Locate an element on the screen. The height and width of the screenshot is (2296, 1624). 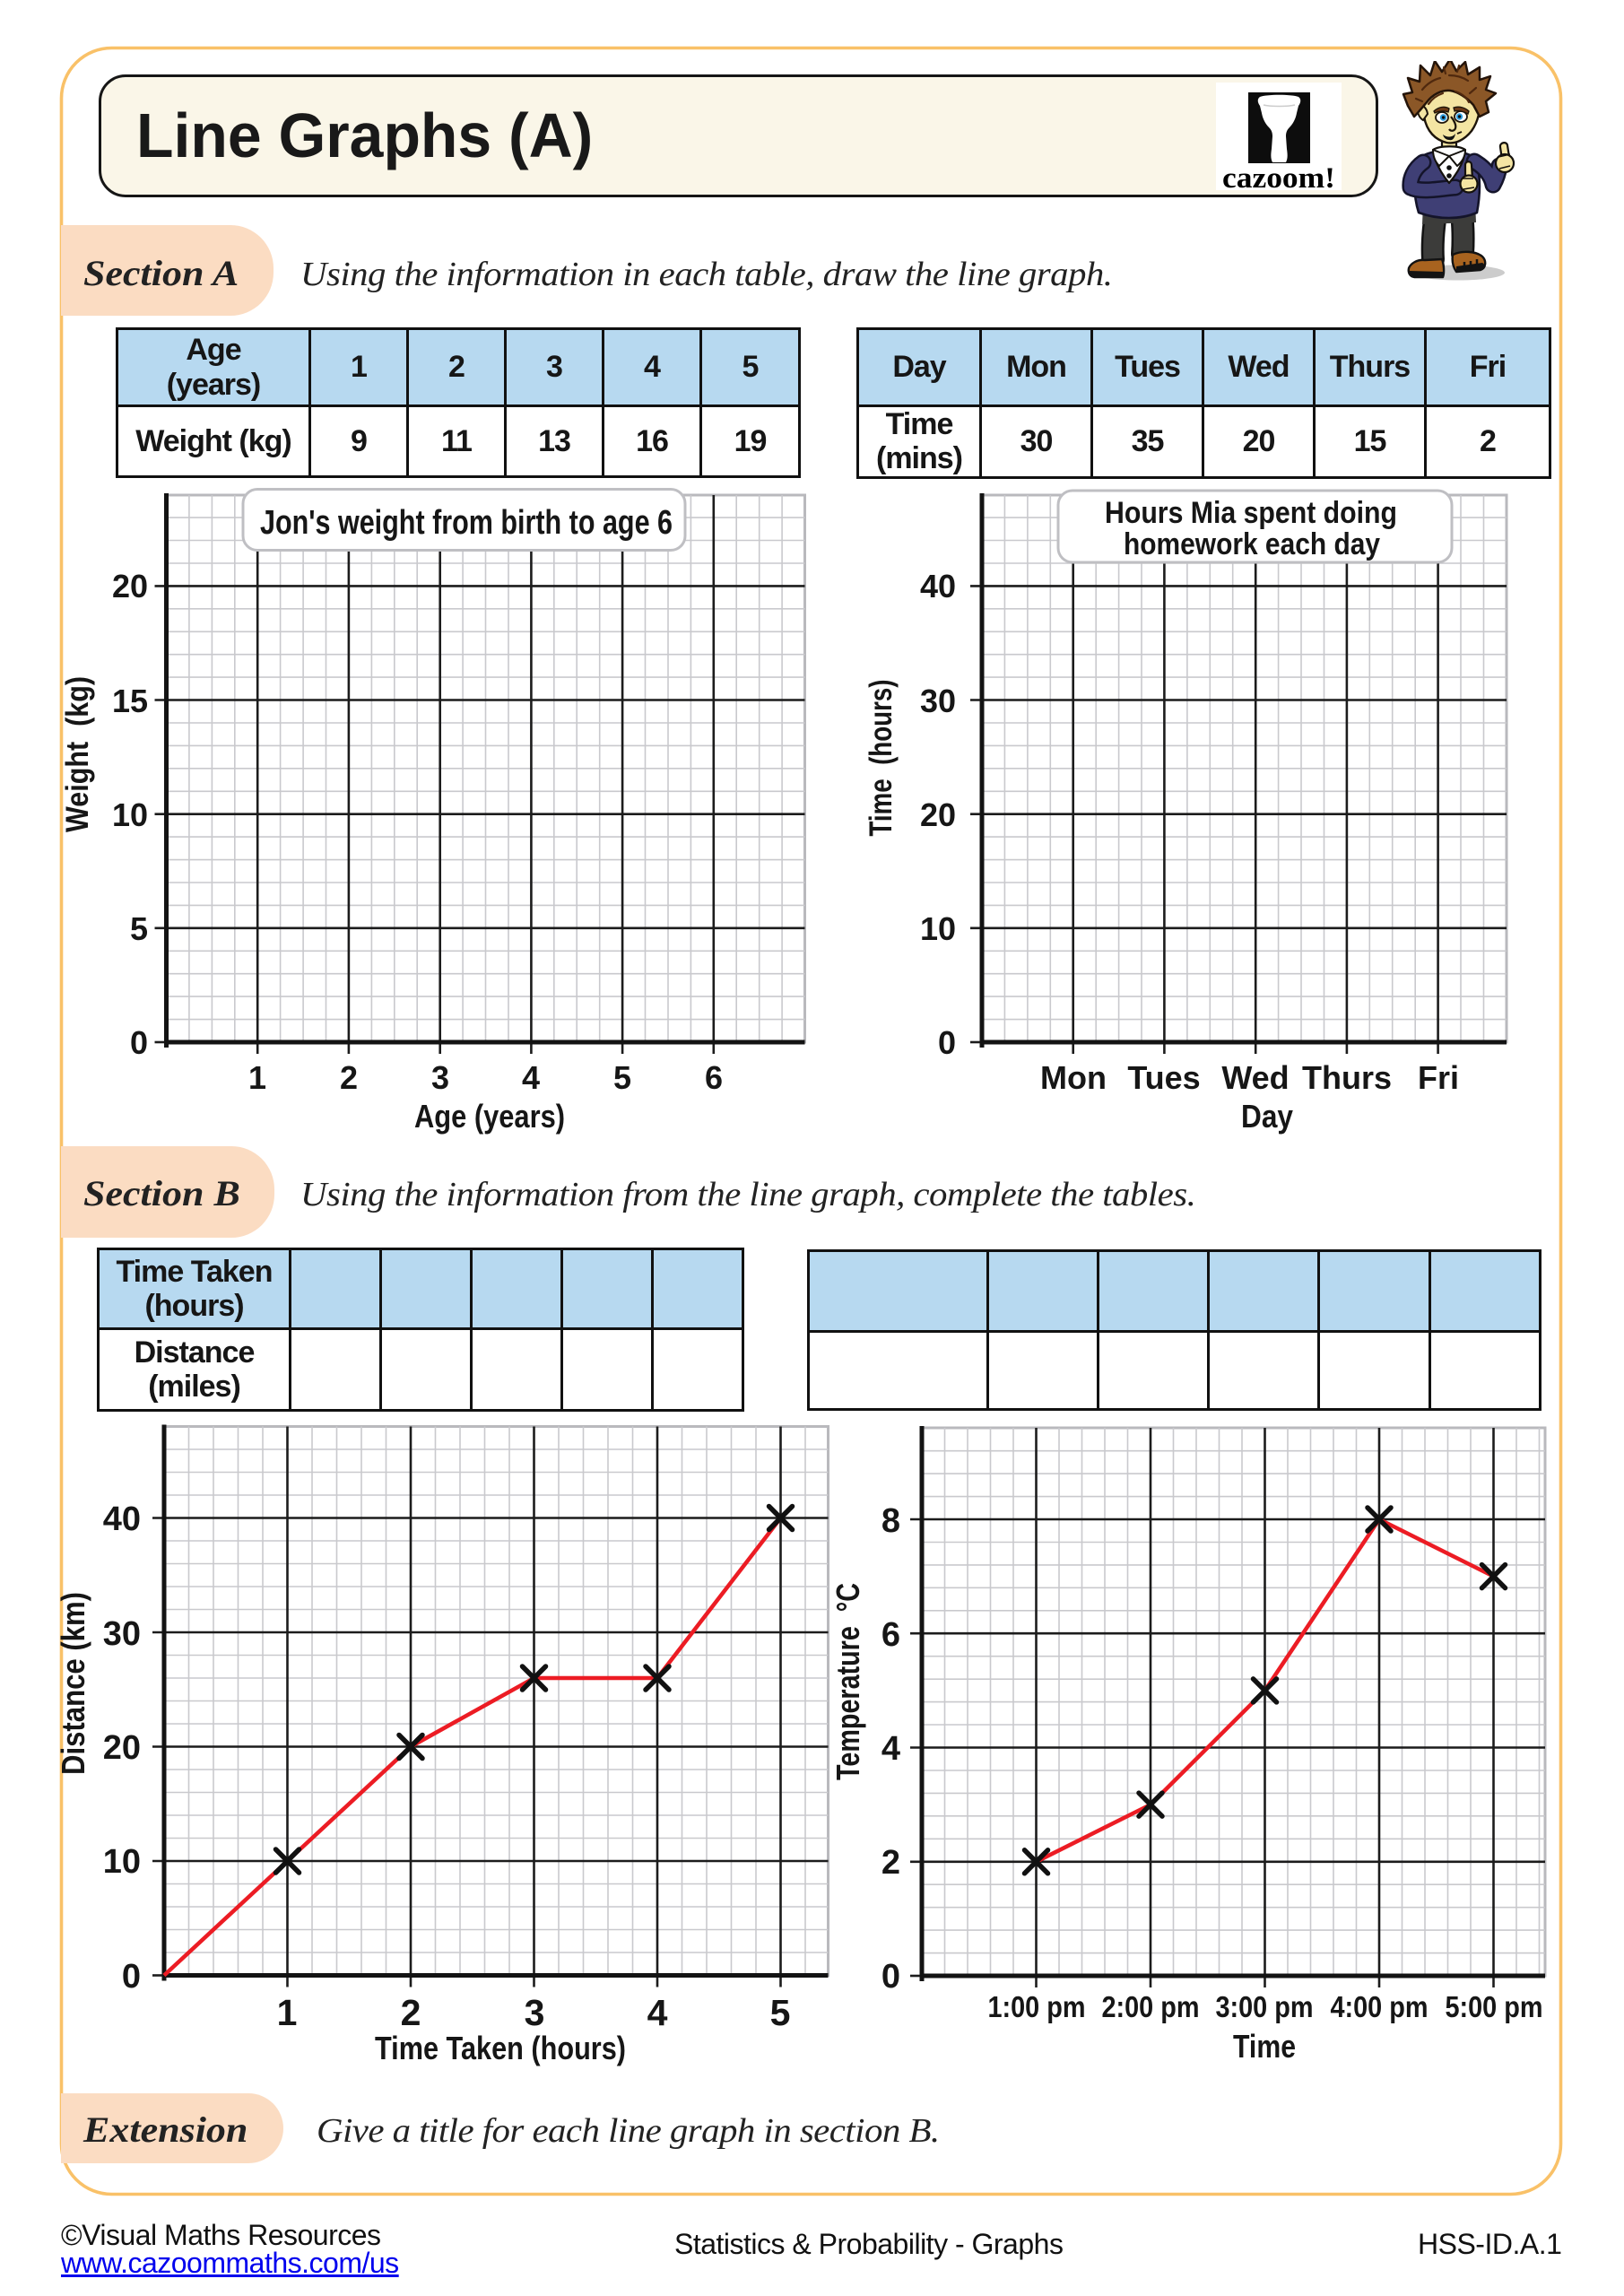
svg-text: Tues is located at coordinates (1163, 1077).